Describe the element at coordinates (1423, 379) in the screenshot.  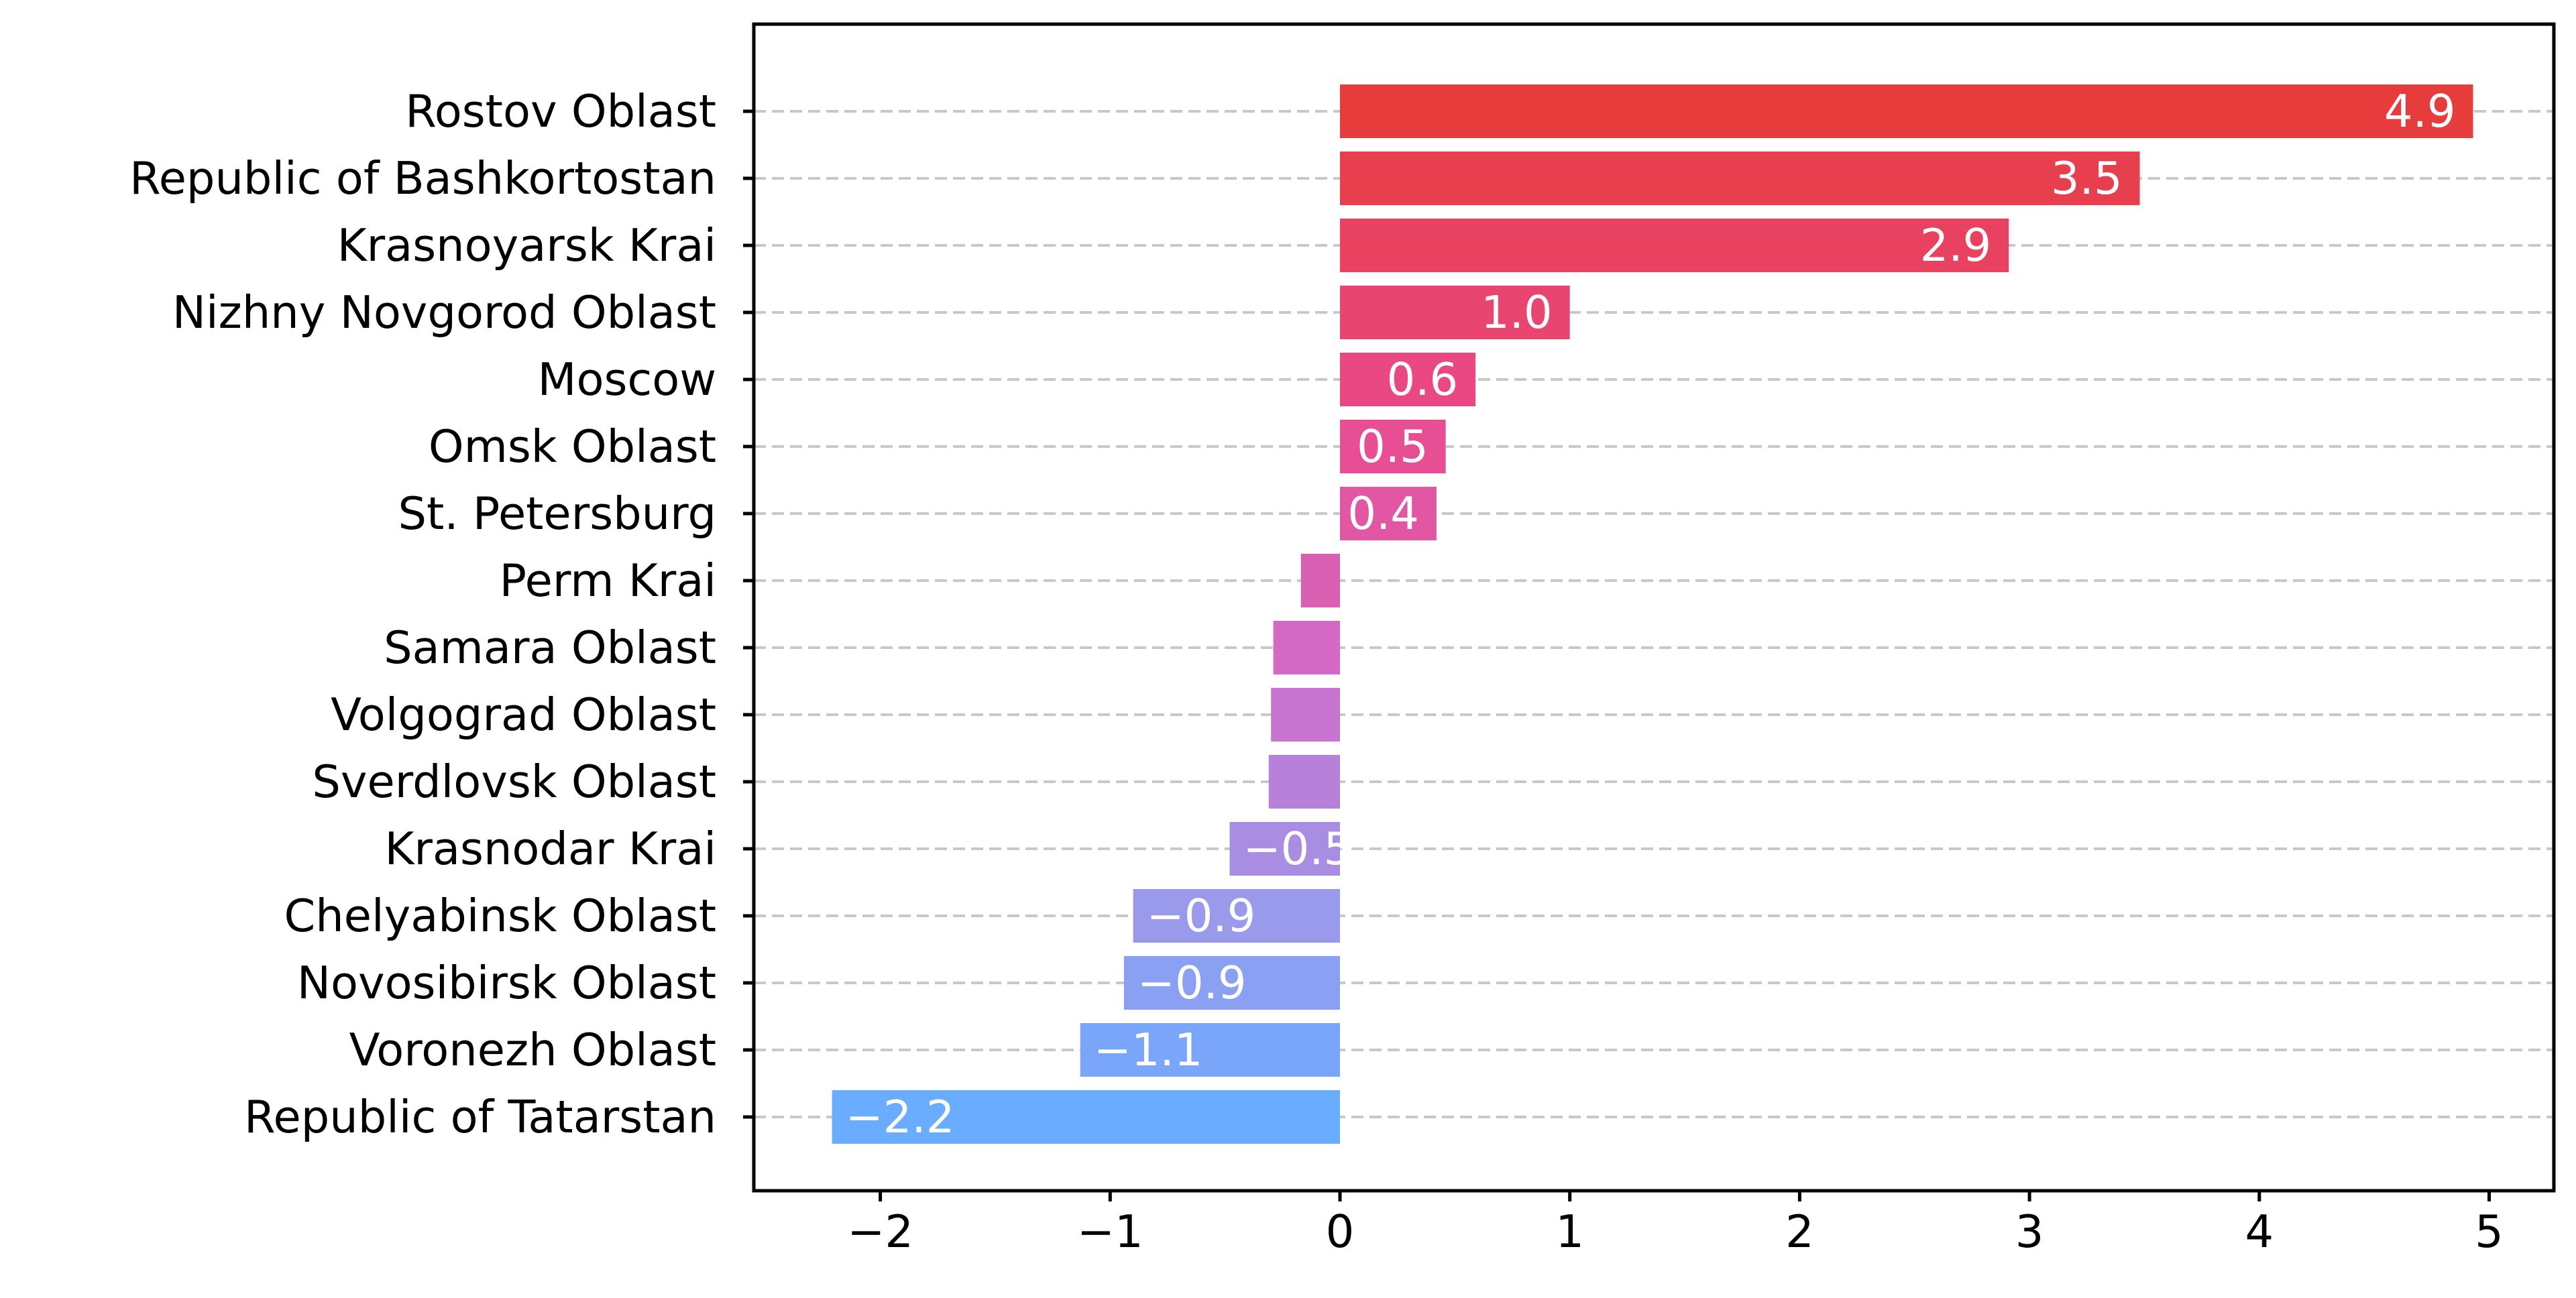
I see `bar-value-label: 0.6` at that location.